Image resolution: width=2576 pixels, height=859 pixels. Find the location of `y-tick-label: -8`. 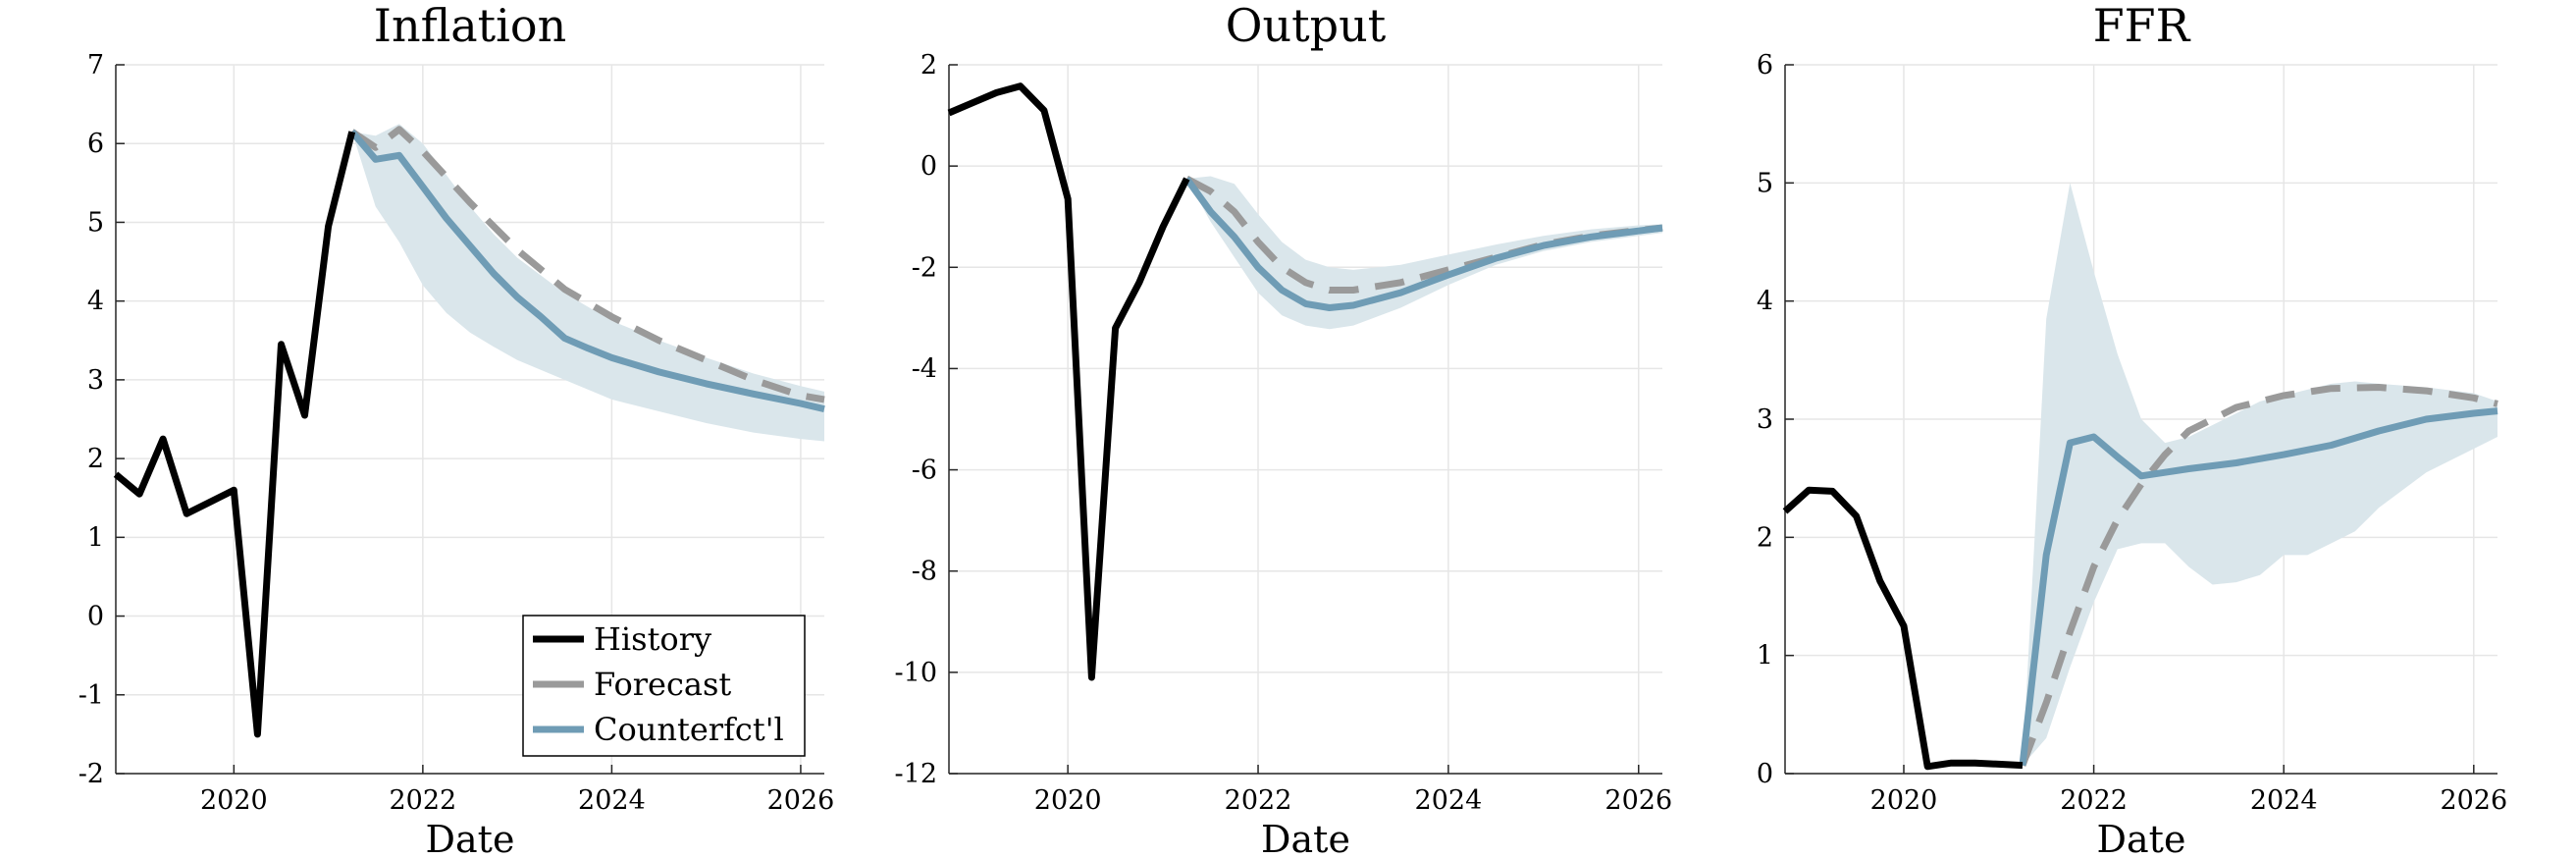

y-tick-label: -8 is located at coordinates (924, 572).